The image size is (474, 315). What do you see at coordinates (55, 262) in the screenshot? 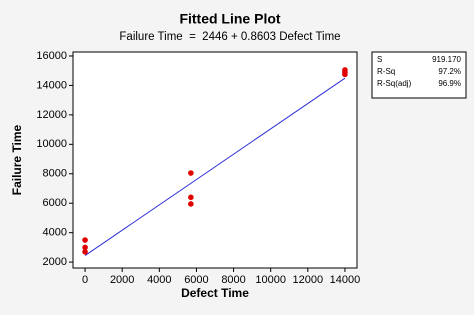
I see `y-tick-label: 2000` at bounding box center [55, 262].